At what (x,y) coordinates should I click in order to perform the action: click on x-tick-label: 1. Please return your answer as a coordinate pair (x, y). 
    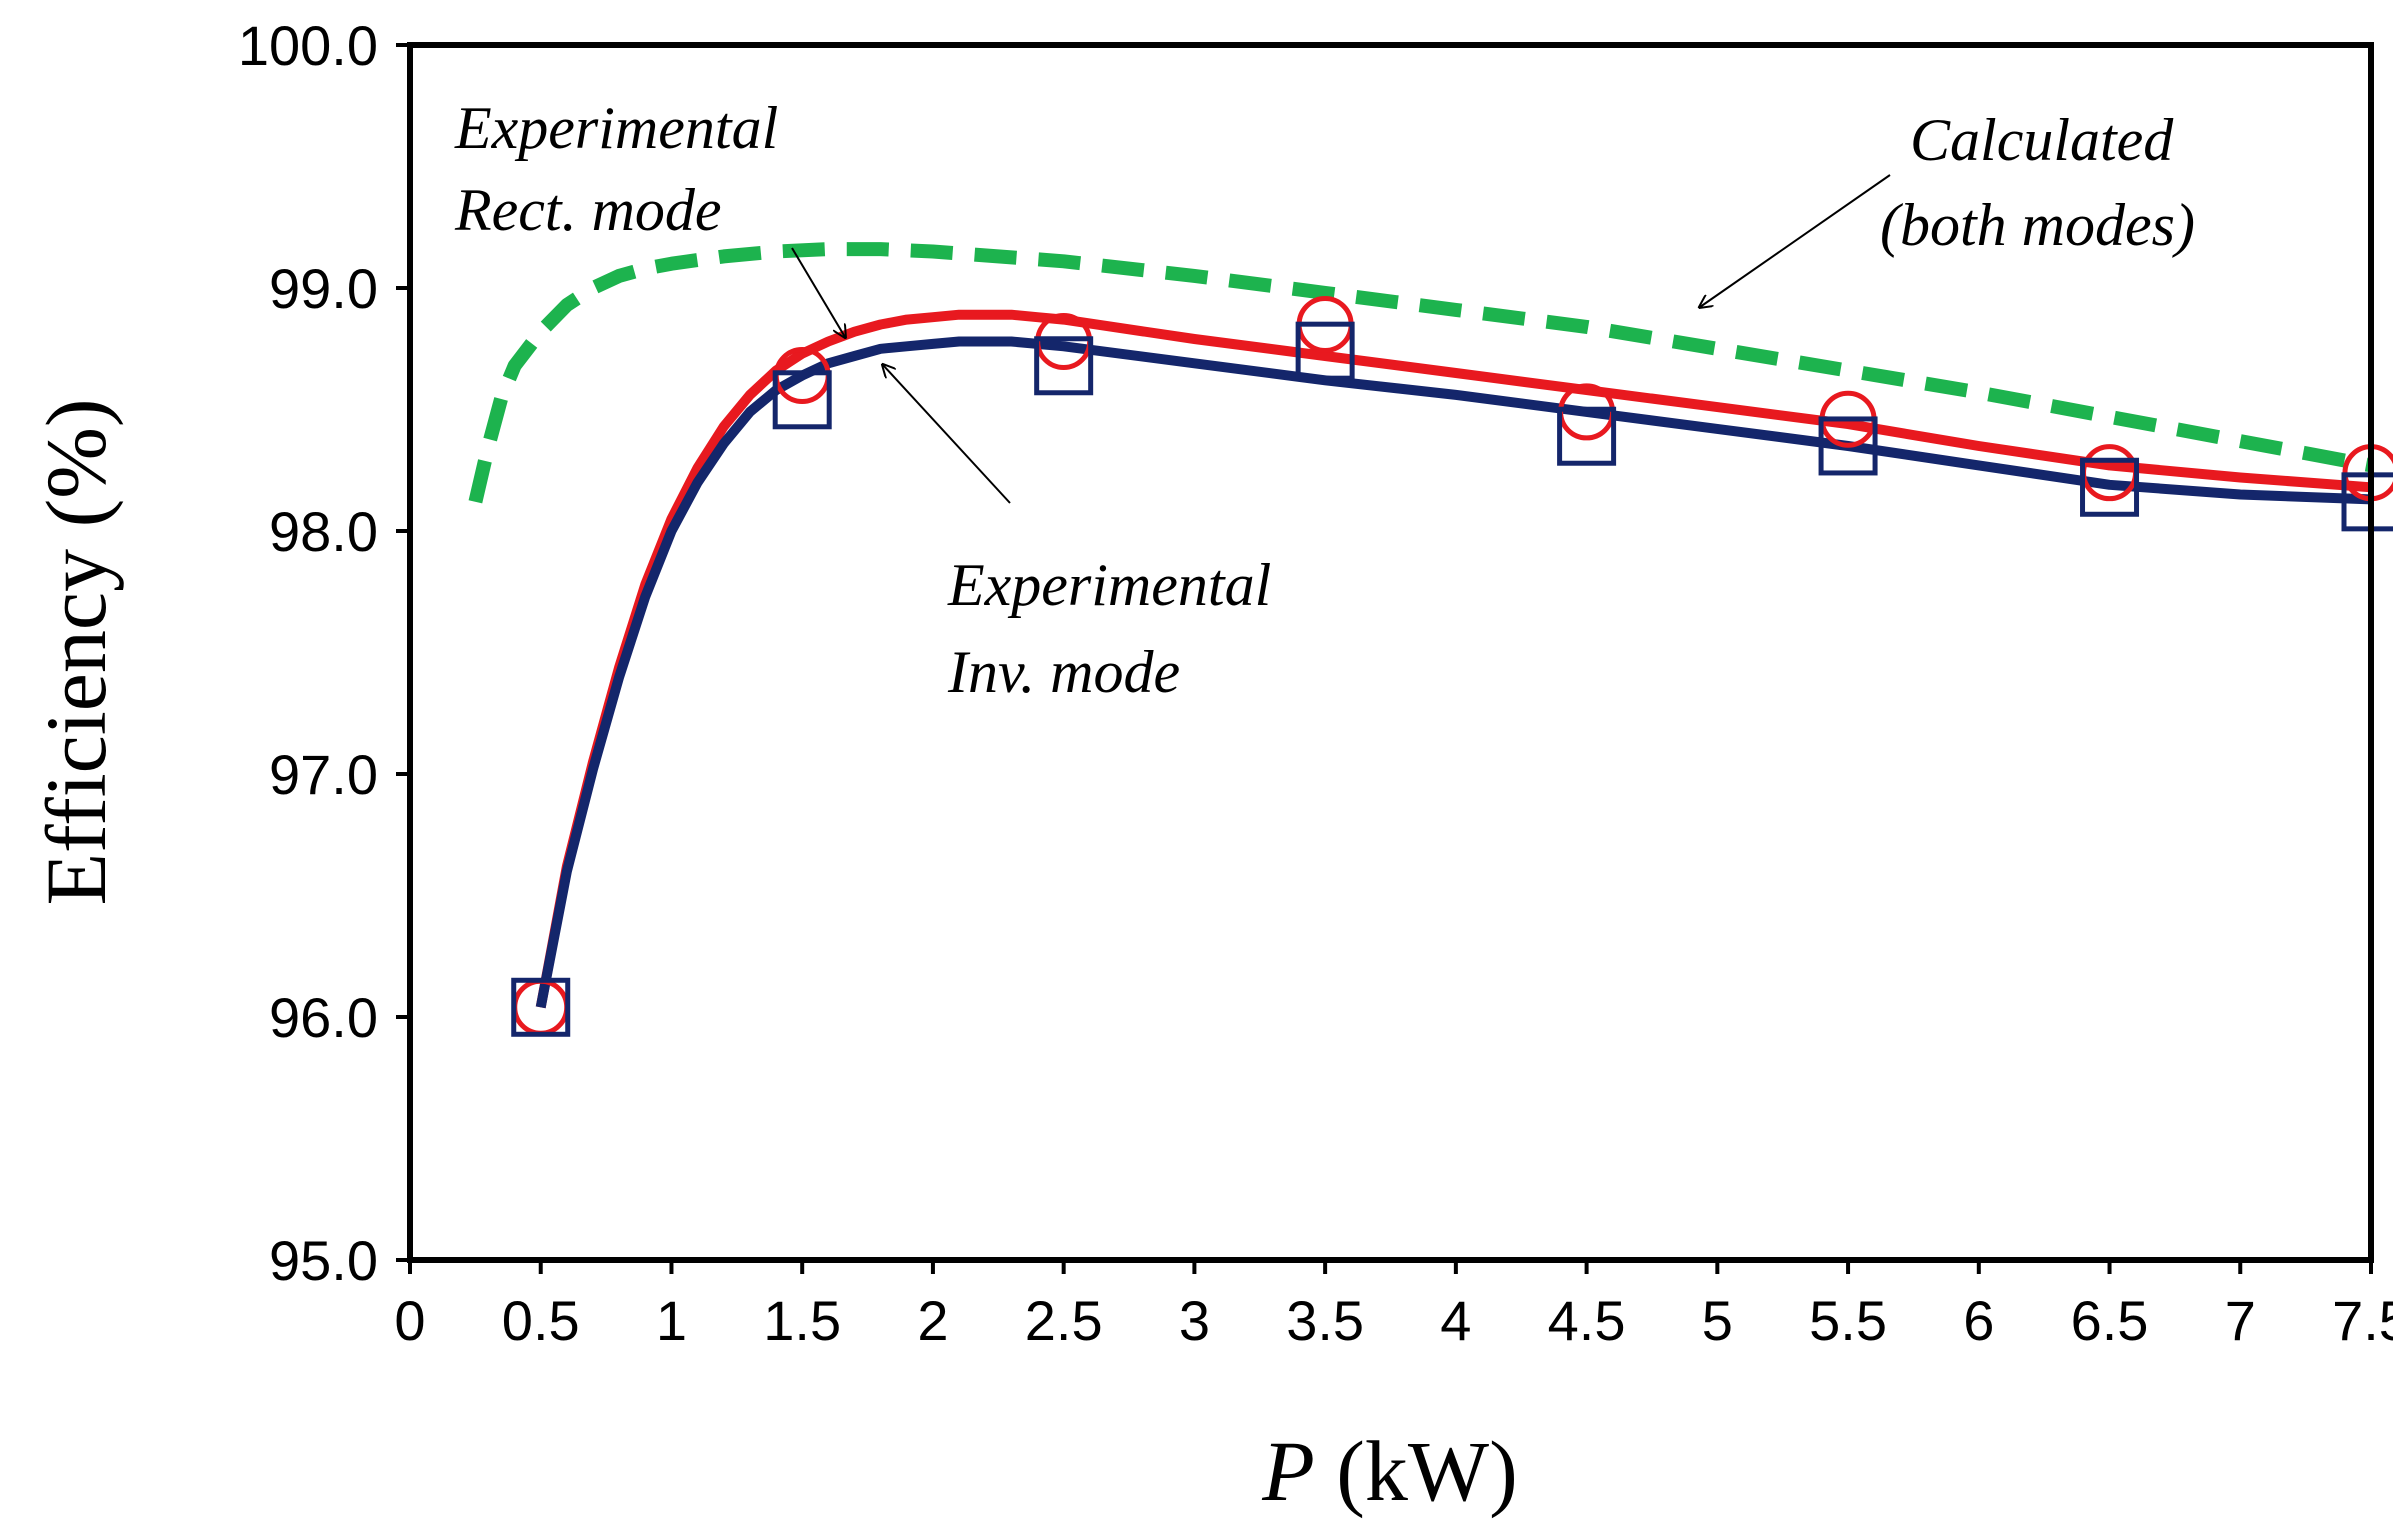
    Looking at the image, I should click on (671, 1320).